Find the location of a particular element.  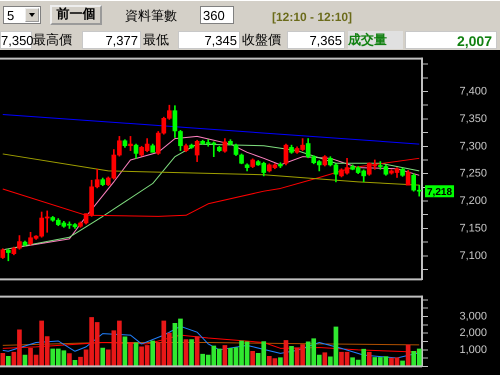

y-tick-label: 7,350 is located at coordinates (473, 118).